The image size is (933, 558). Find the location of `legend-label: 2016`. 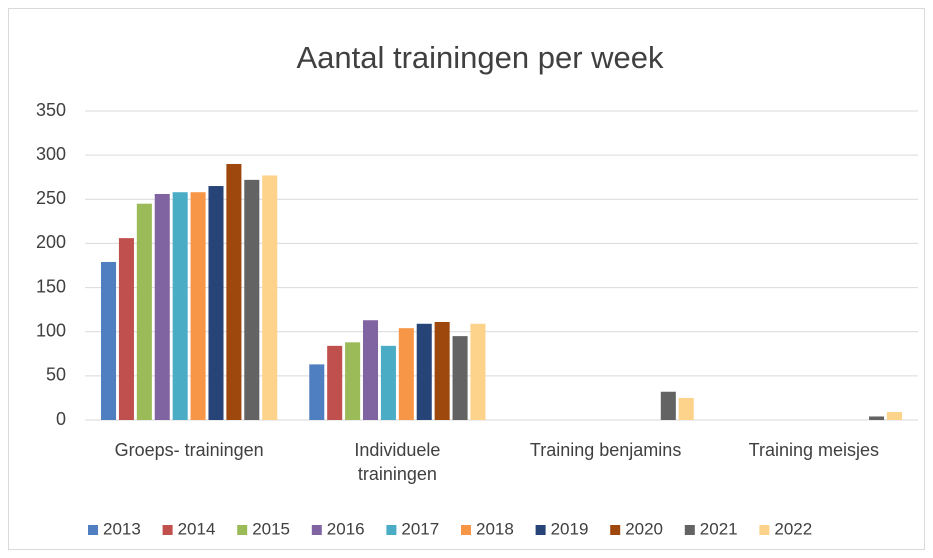

legend-label: 2016 is located at coordinates (346, 528).